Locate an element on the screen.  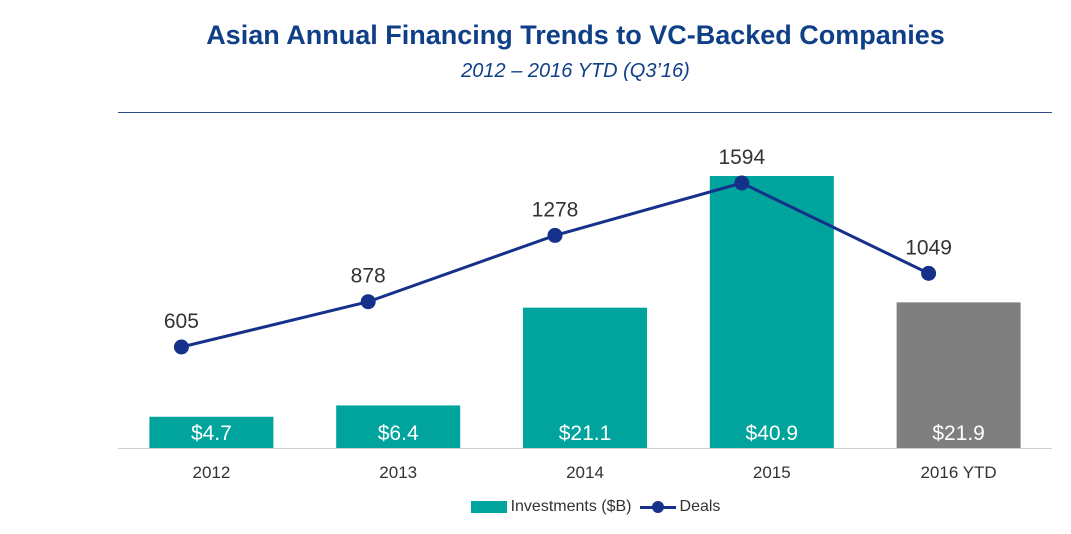
x-tick-label: 2015 is located at coordinates (772, 472).